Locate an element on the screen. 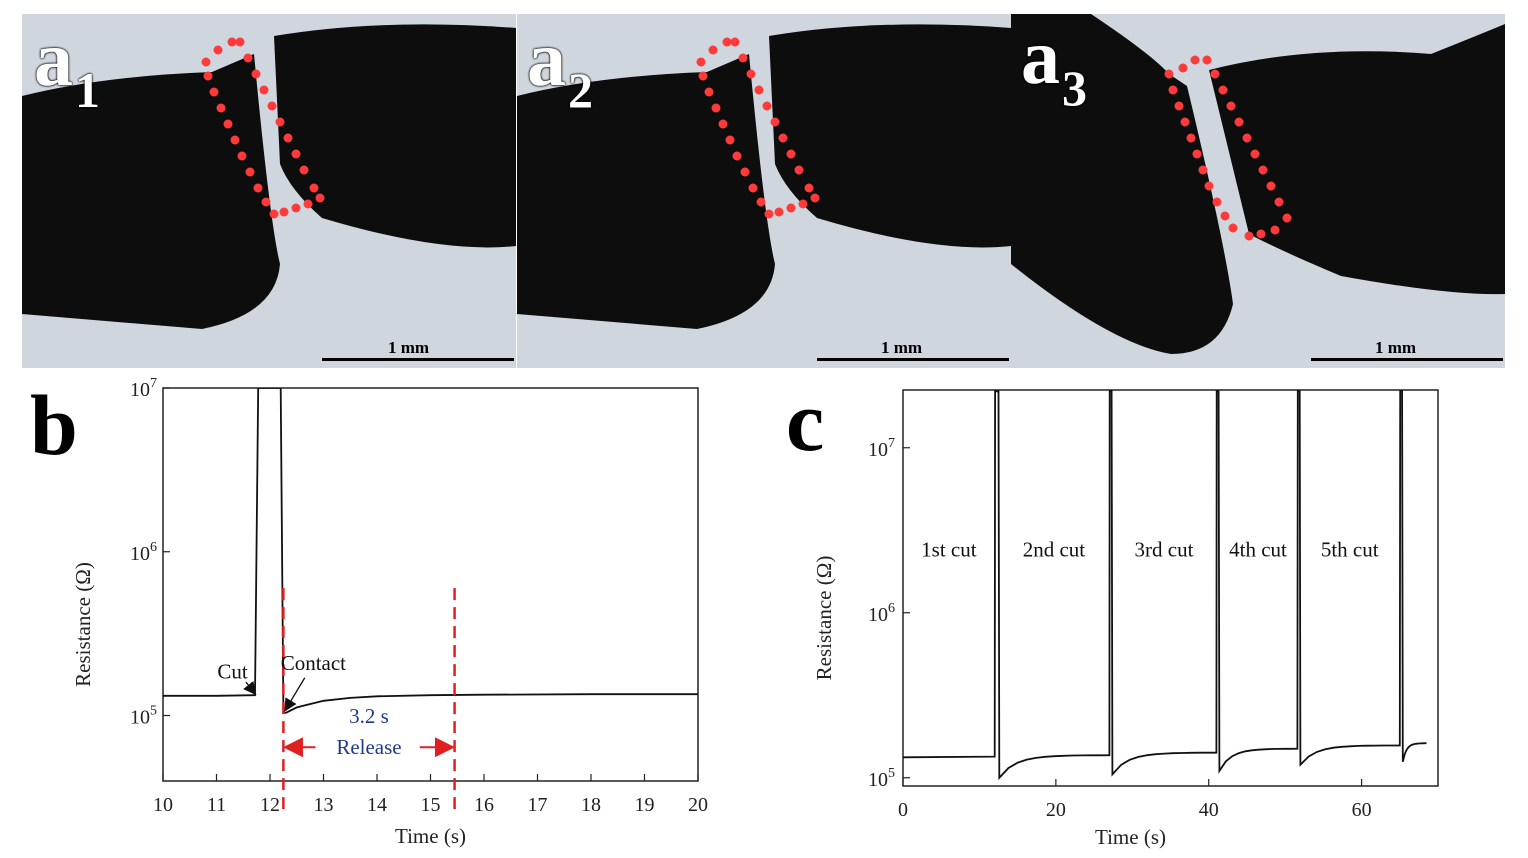 Image resolution: width=1528 pixels, height=858 pixels. micrograph-a3: a3 1 mm is located at coordinates (1258, 191).